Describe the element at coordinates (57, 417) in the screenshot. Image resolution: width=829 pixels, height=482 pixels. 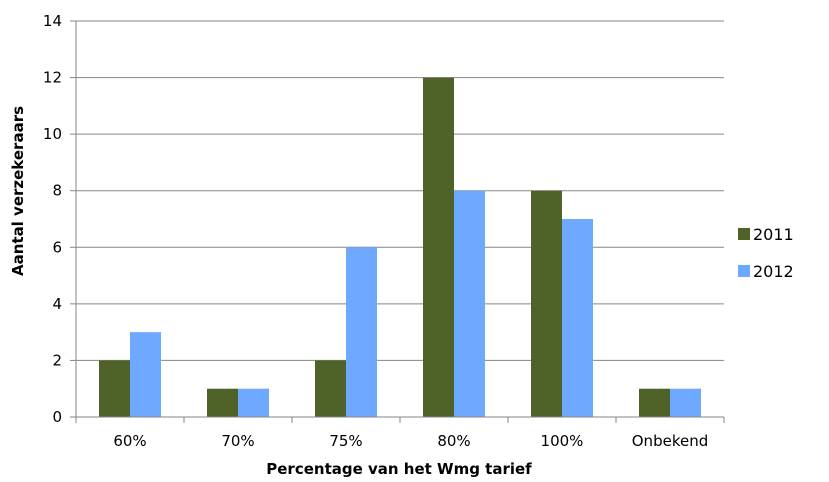
I see `y-tick-label: 0` at that location.